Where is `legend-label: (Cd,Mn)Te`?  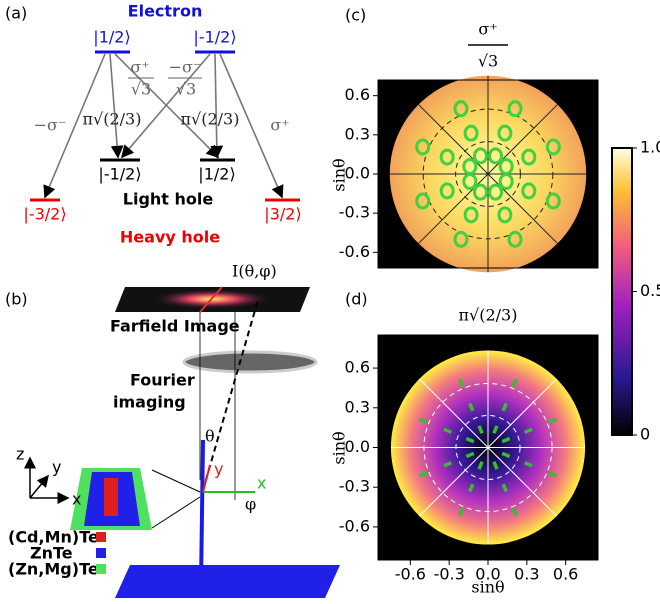
legend-label: (Cd,Mn)Te is located at coordinates (53, 537).